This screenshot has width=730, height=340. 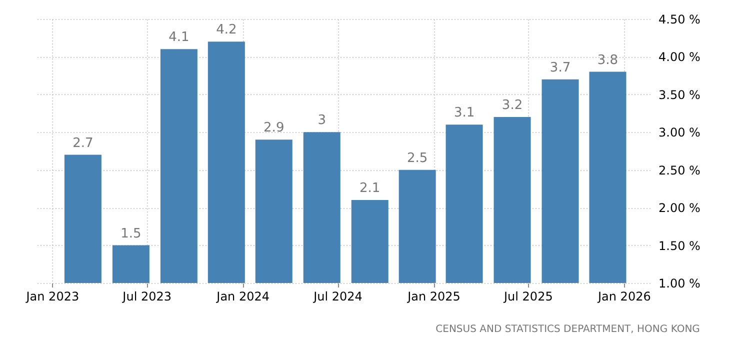 I want to click on x-tick-label: Jan 2024, so click(x=243, y=297).